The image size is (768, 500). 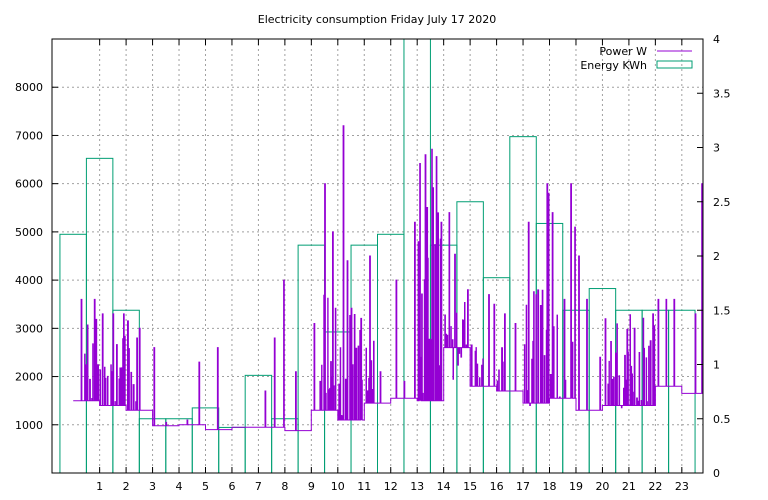 I want to click on y-axis-right: 0 0.5 1 1.5 2 2.5 3 3.5 4, so click(x=714, y=256).